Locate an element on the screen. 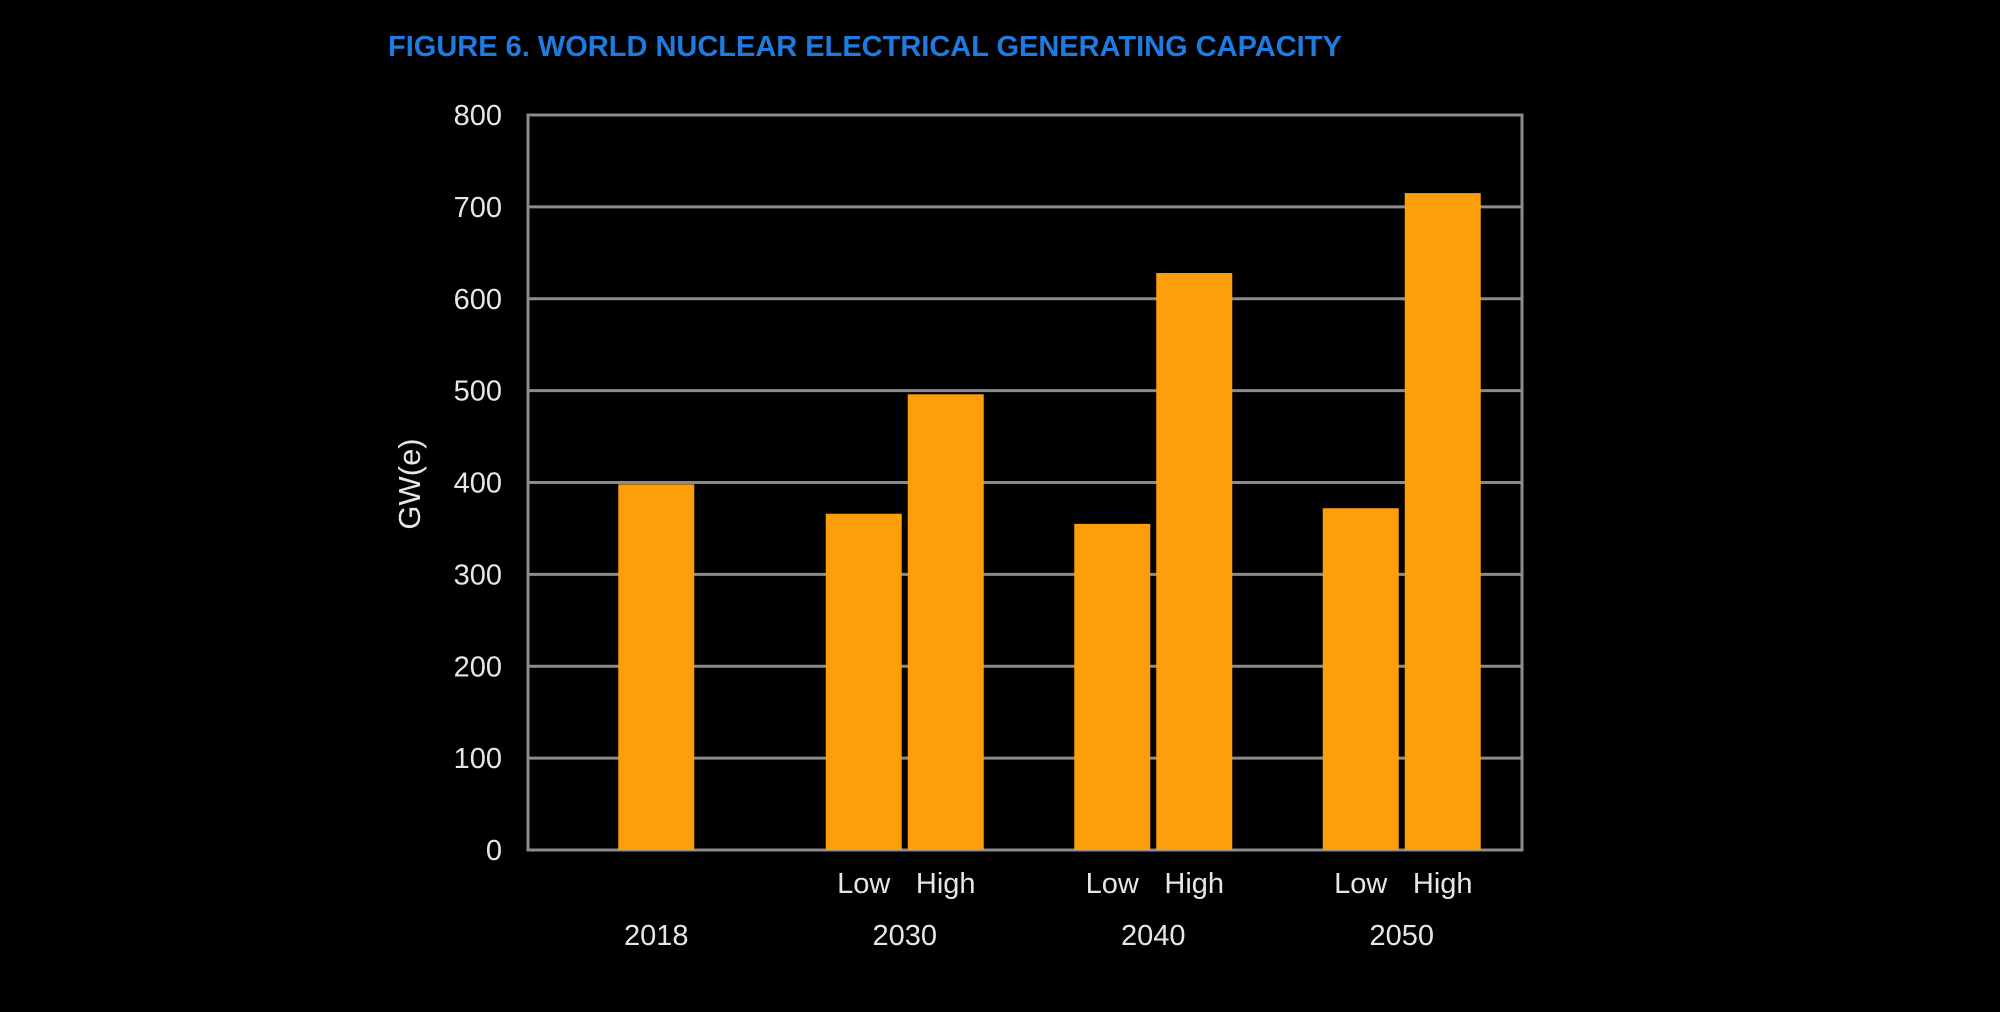  x-category-label: 2018 is located at coordinates (656, 936).